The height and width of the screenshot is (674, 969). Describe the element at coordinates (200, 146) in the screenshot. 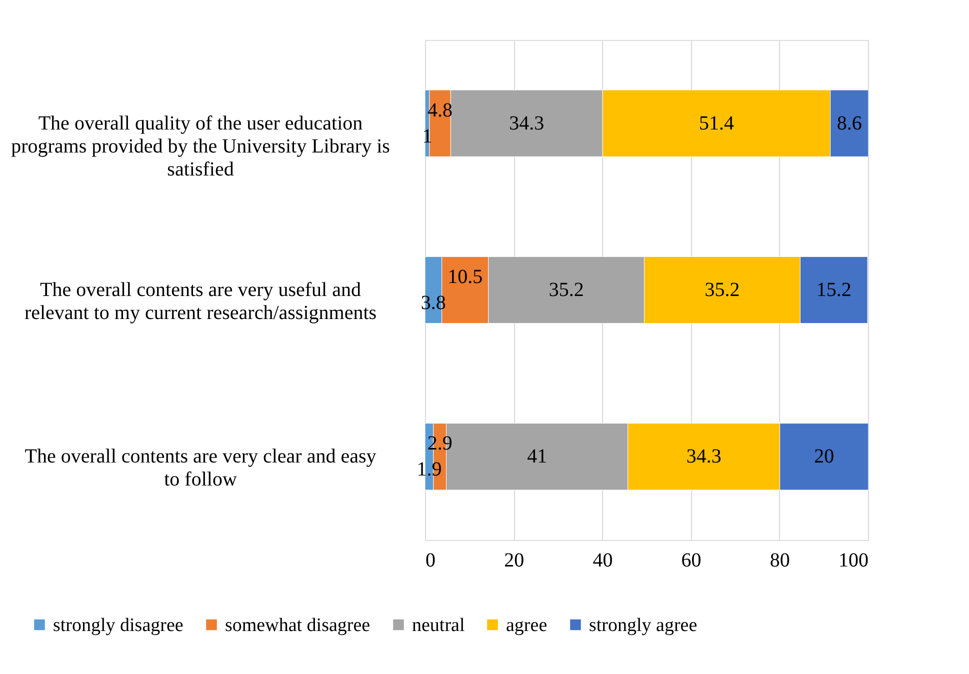

I see `y-tick-label: The overall quality of the user education programs provided by the University Library is satisfied` at that location.